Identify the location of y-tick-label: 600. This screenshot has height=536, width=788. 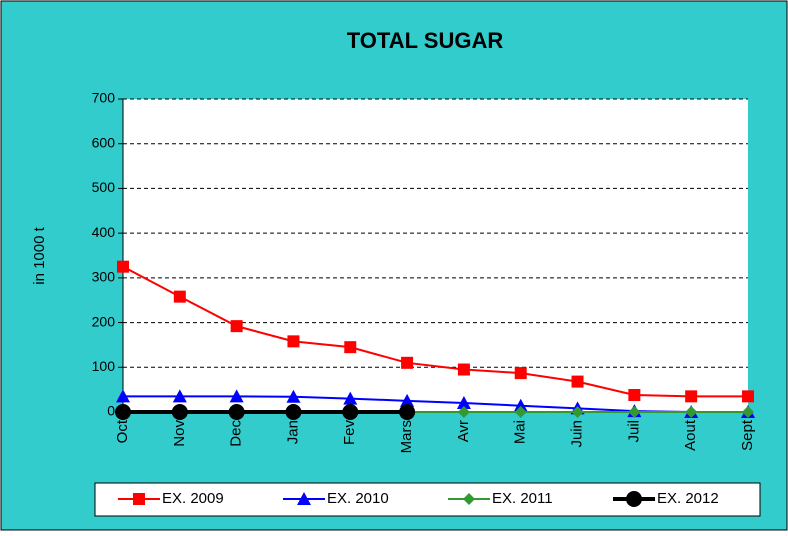
(104, 142).